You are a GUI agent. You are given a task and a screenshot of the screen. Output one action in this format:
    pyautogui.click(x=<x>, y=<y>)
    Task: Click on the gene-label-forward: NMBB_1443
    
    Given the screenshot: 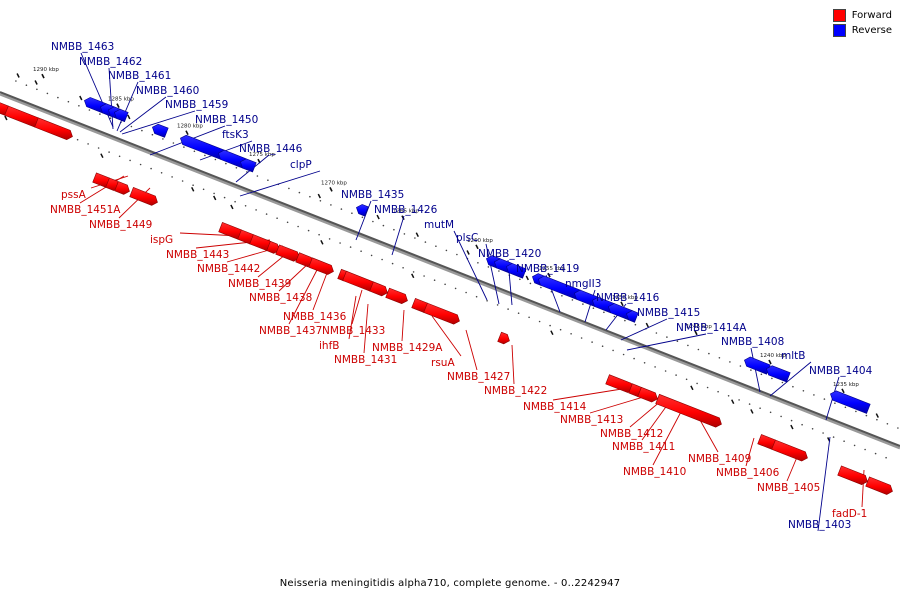 What is the action you would take?
    pyautogui.click(x=197, y=255)
    